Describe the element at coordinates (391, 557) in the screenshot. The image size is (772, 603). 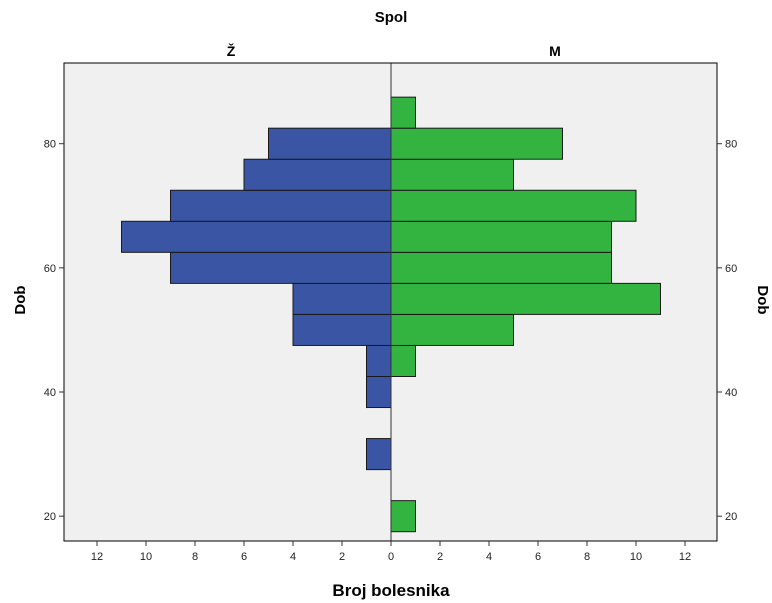
I see `x-tick-label-6: 0` at that location.